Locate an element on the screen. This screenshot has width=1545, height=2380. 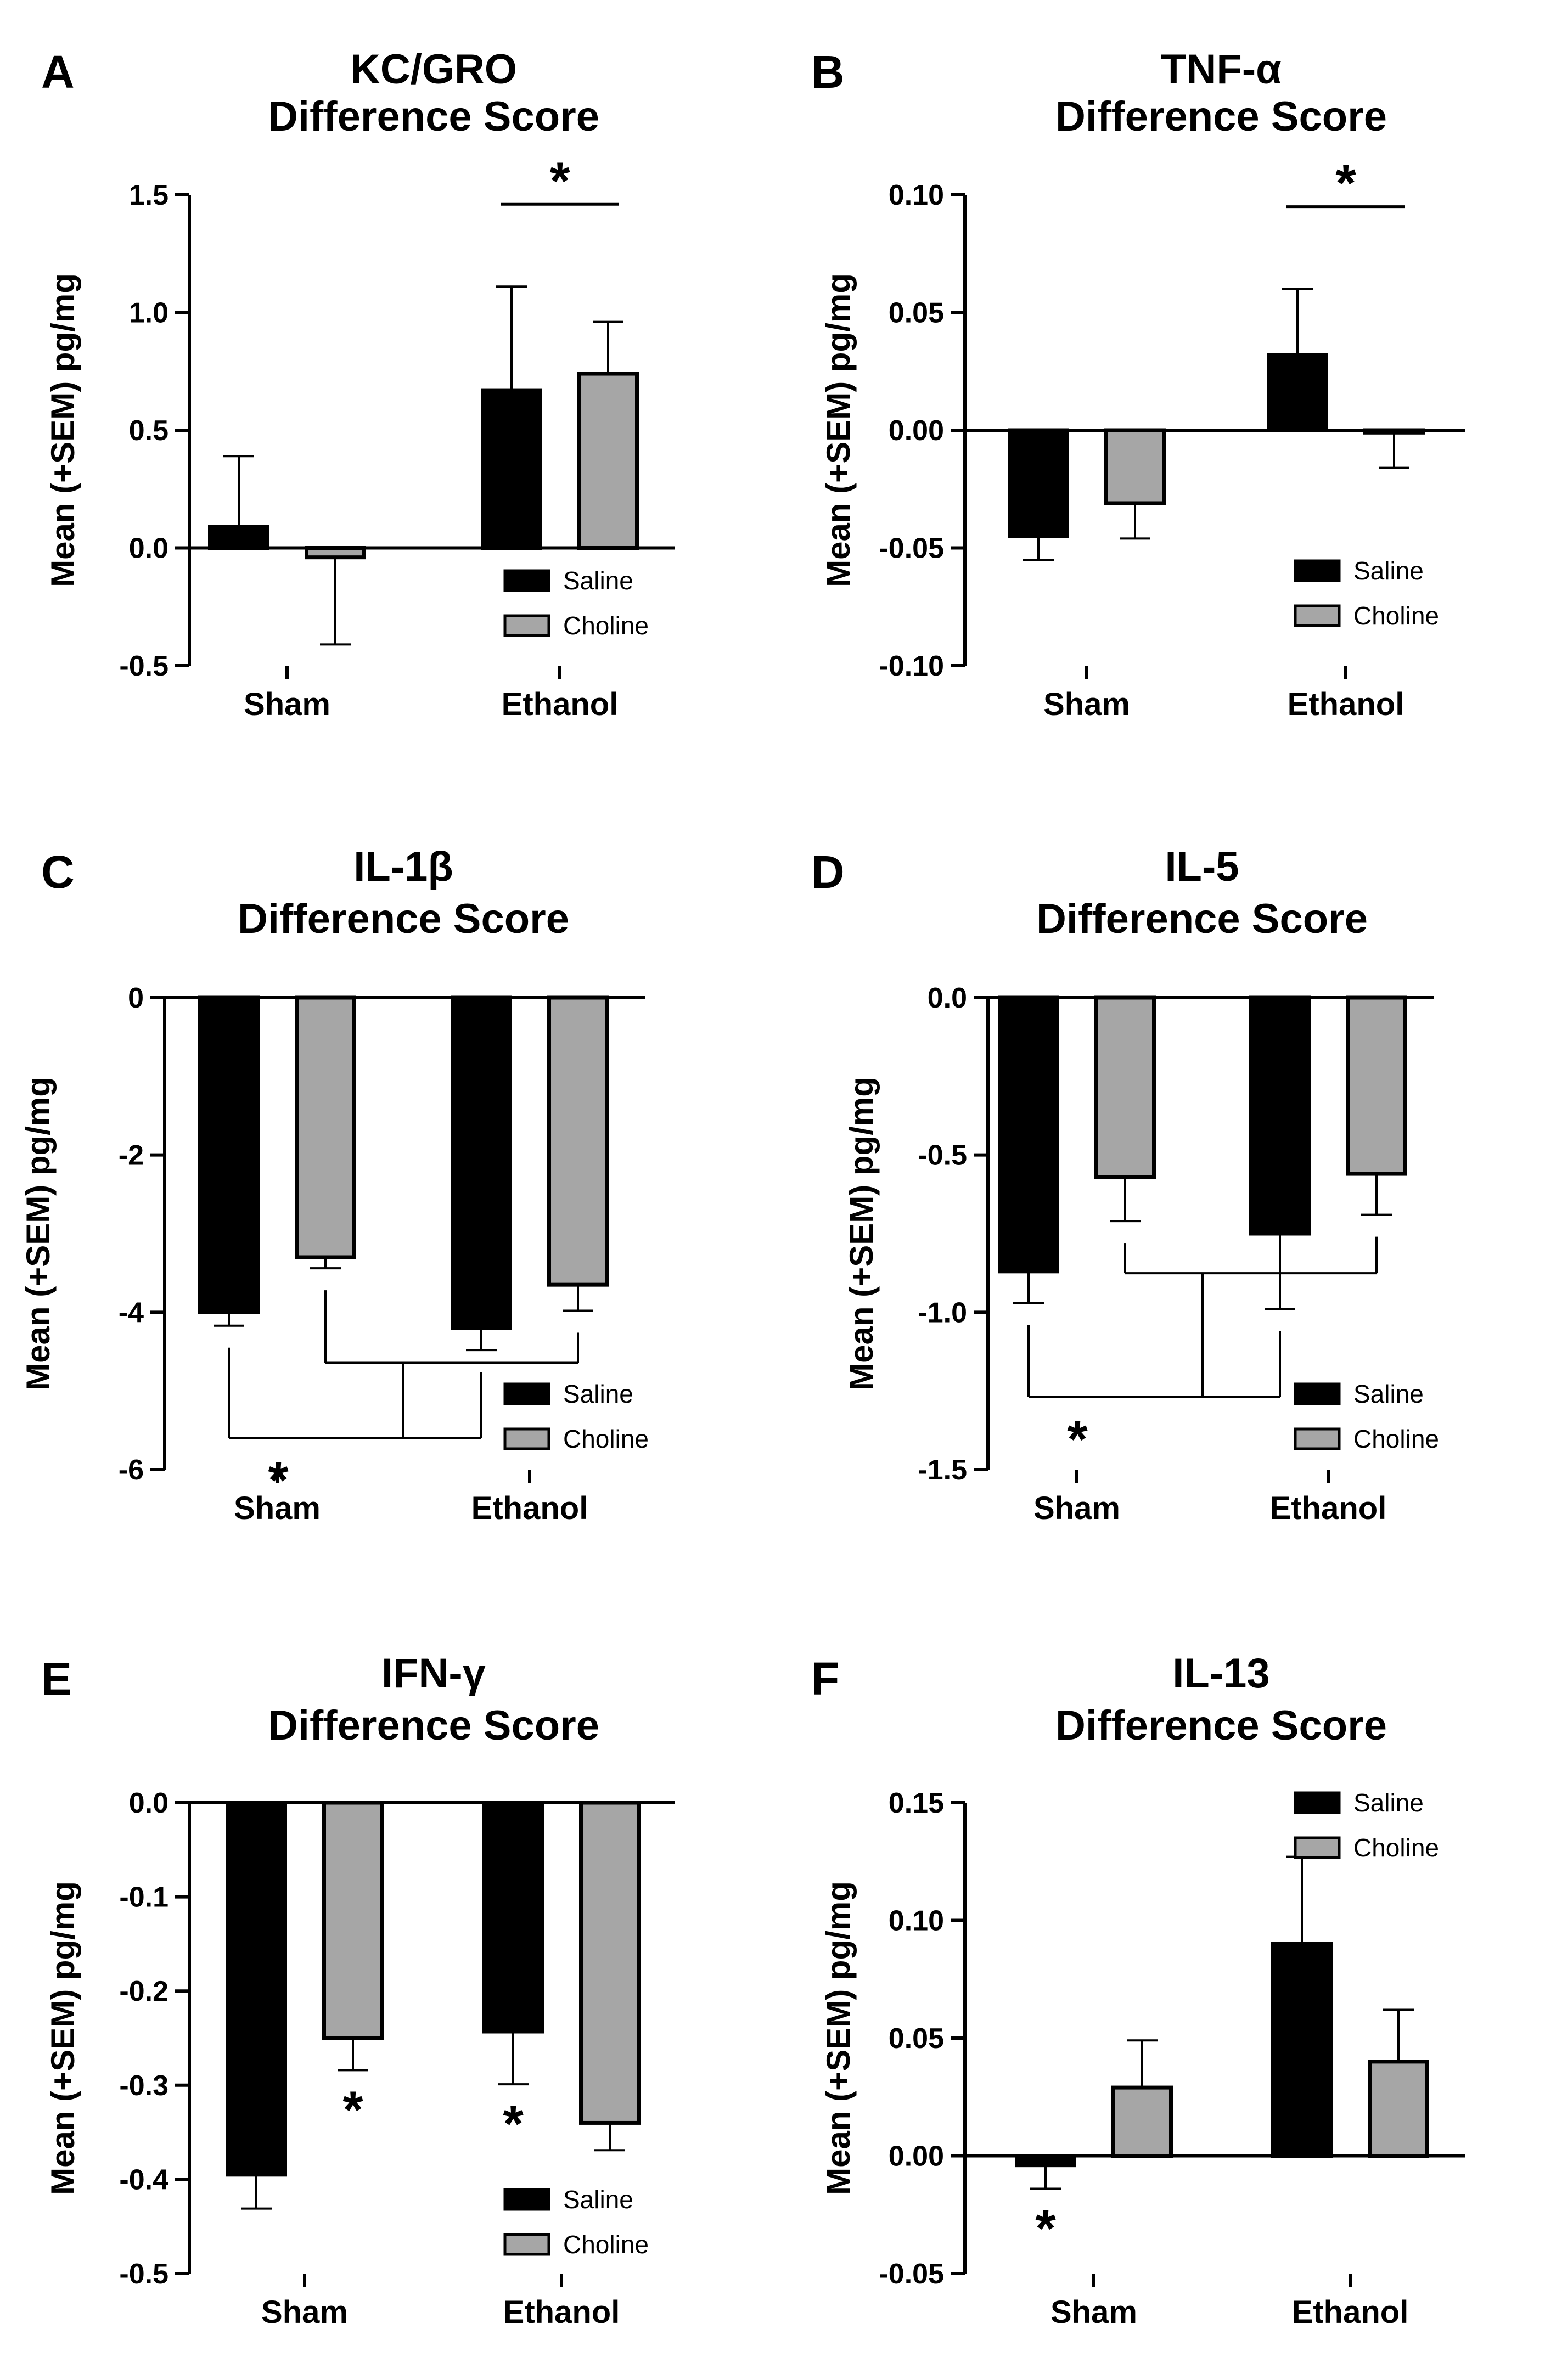
y-tick-label: 0 is located at coordinates (136, 998).